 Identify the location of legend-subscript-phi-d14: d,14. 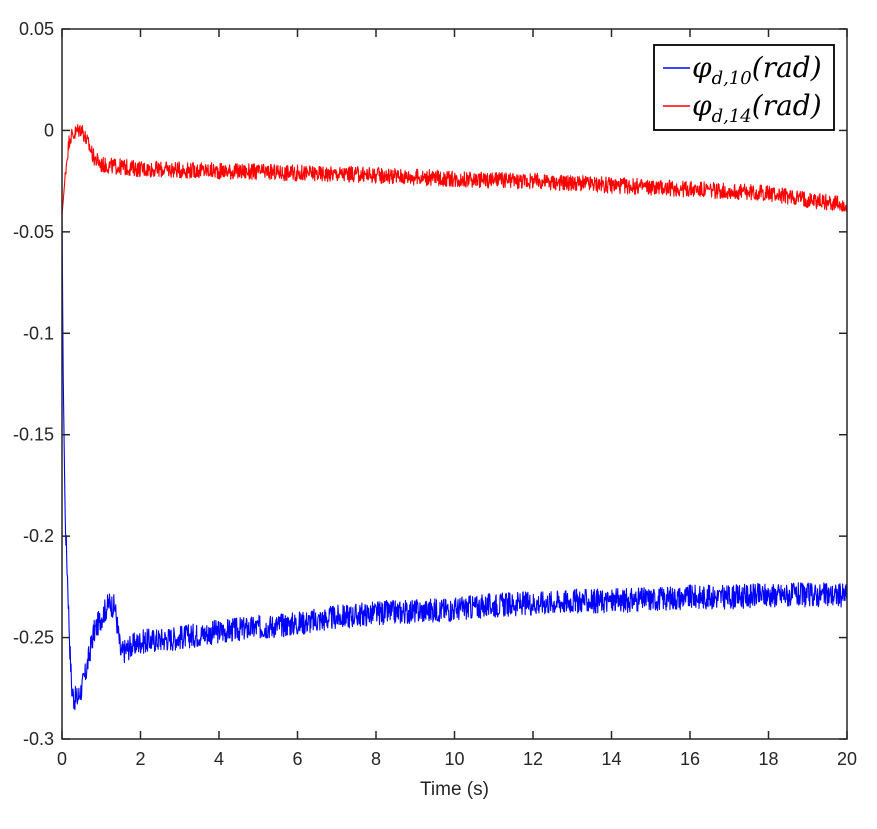
(732, 116).